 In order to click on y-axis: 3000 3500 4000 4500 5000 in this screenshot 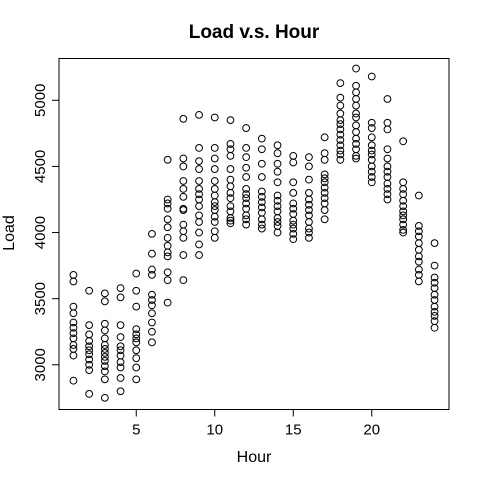, I will do `click(45, 232)`.